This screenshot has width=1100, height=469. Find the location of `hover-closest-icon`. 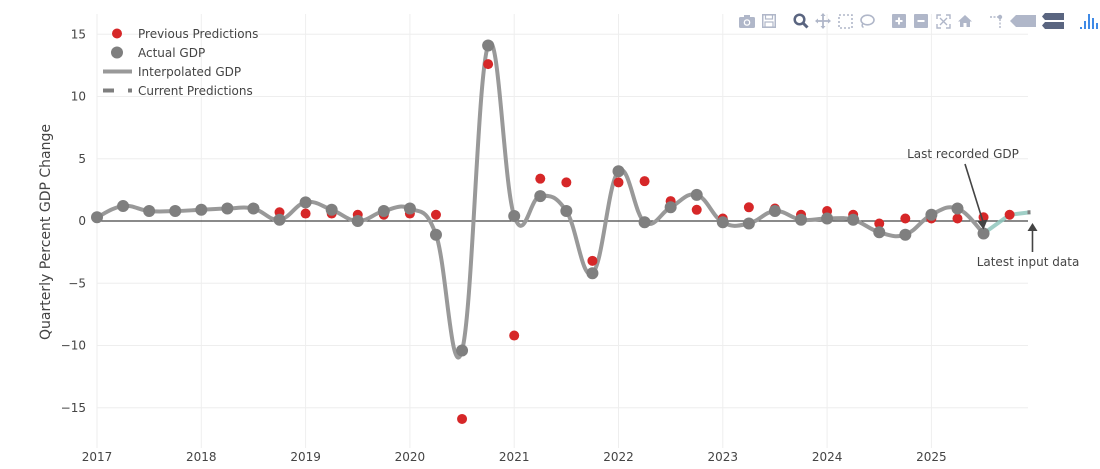

hover-closest-icon is located at coordinates (1023, 21).